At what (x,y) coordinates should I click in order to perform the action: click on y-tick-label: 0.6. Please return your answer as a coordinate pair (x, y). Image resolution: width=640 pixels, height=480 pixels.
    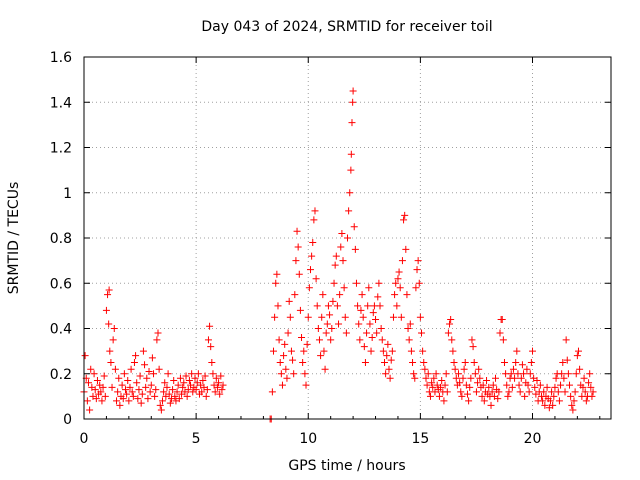
    Looking at the image, I should click on (61, 284).